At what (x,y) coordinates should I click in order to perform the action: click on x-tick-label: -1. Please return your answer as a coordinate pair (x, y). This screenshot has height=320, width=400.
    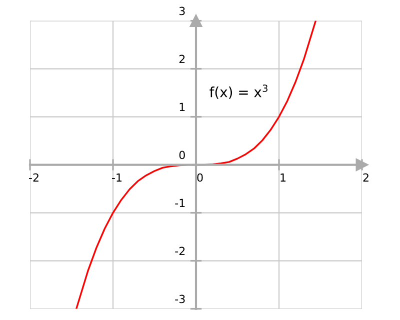
    Looking at the image, I should click on (117, 177).